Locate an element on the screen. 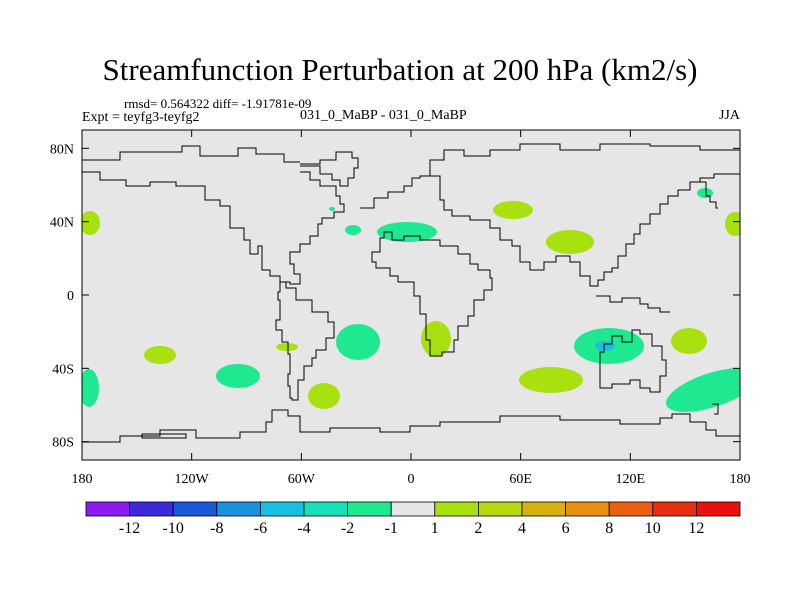 The image size is (800, 600). anomaly-north-atlantic-small is located at coordinates (332, 209).